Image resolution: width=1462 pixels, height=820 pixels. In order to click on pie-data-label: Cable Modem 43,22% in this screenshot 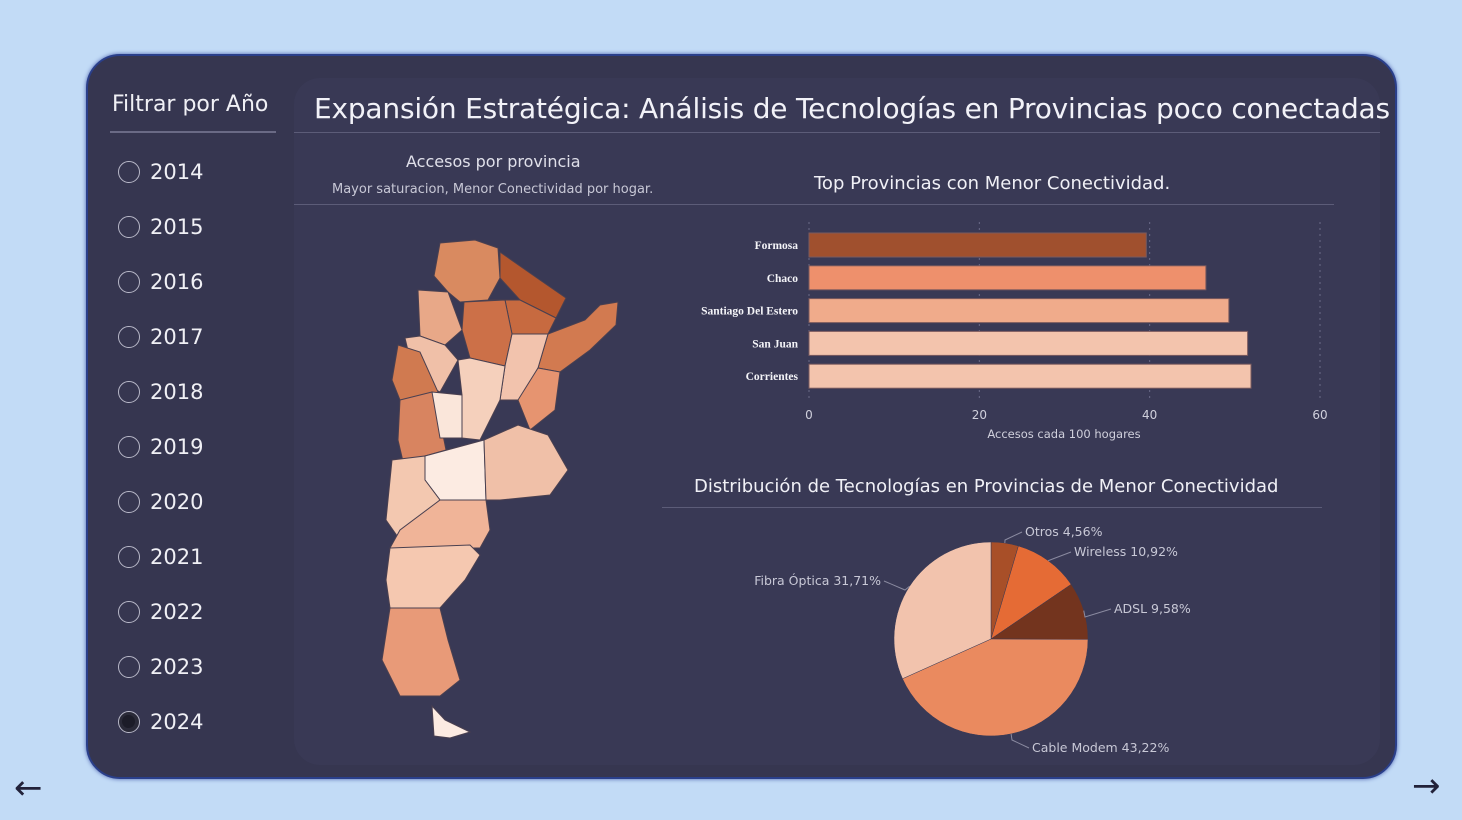, I will do `click(1100, 747)`.